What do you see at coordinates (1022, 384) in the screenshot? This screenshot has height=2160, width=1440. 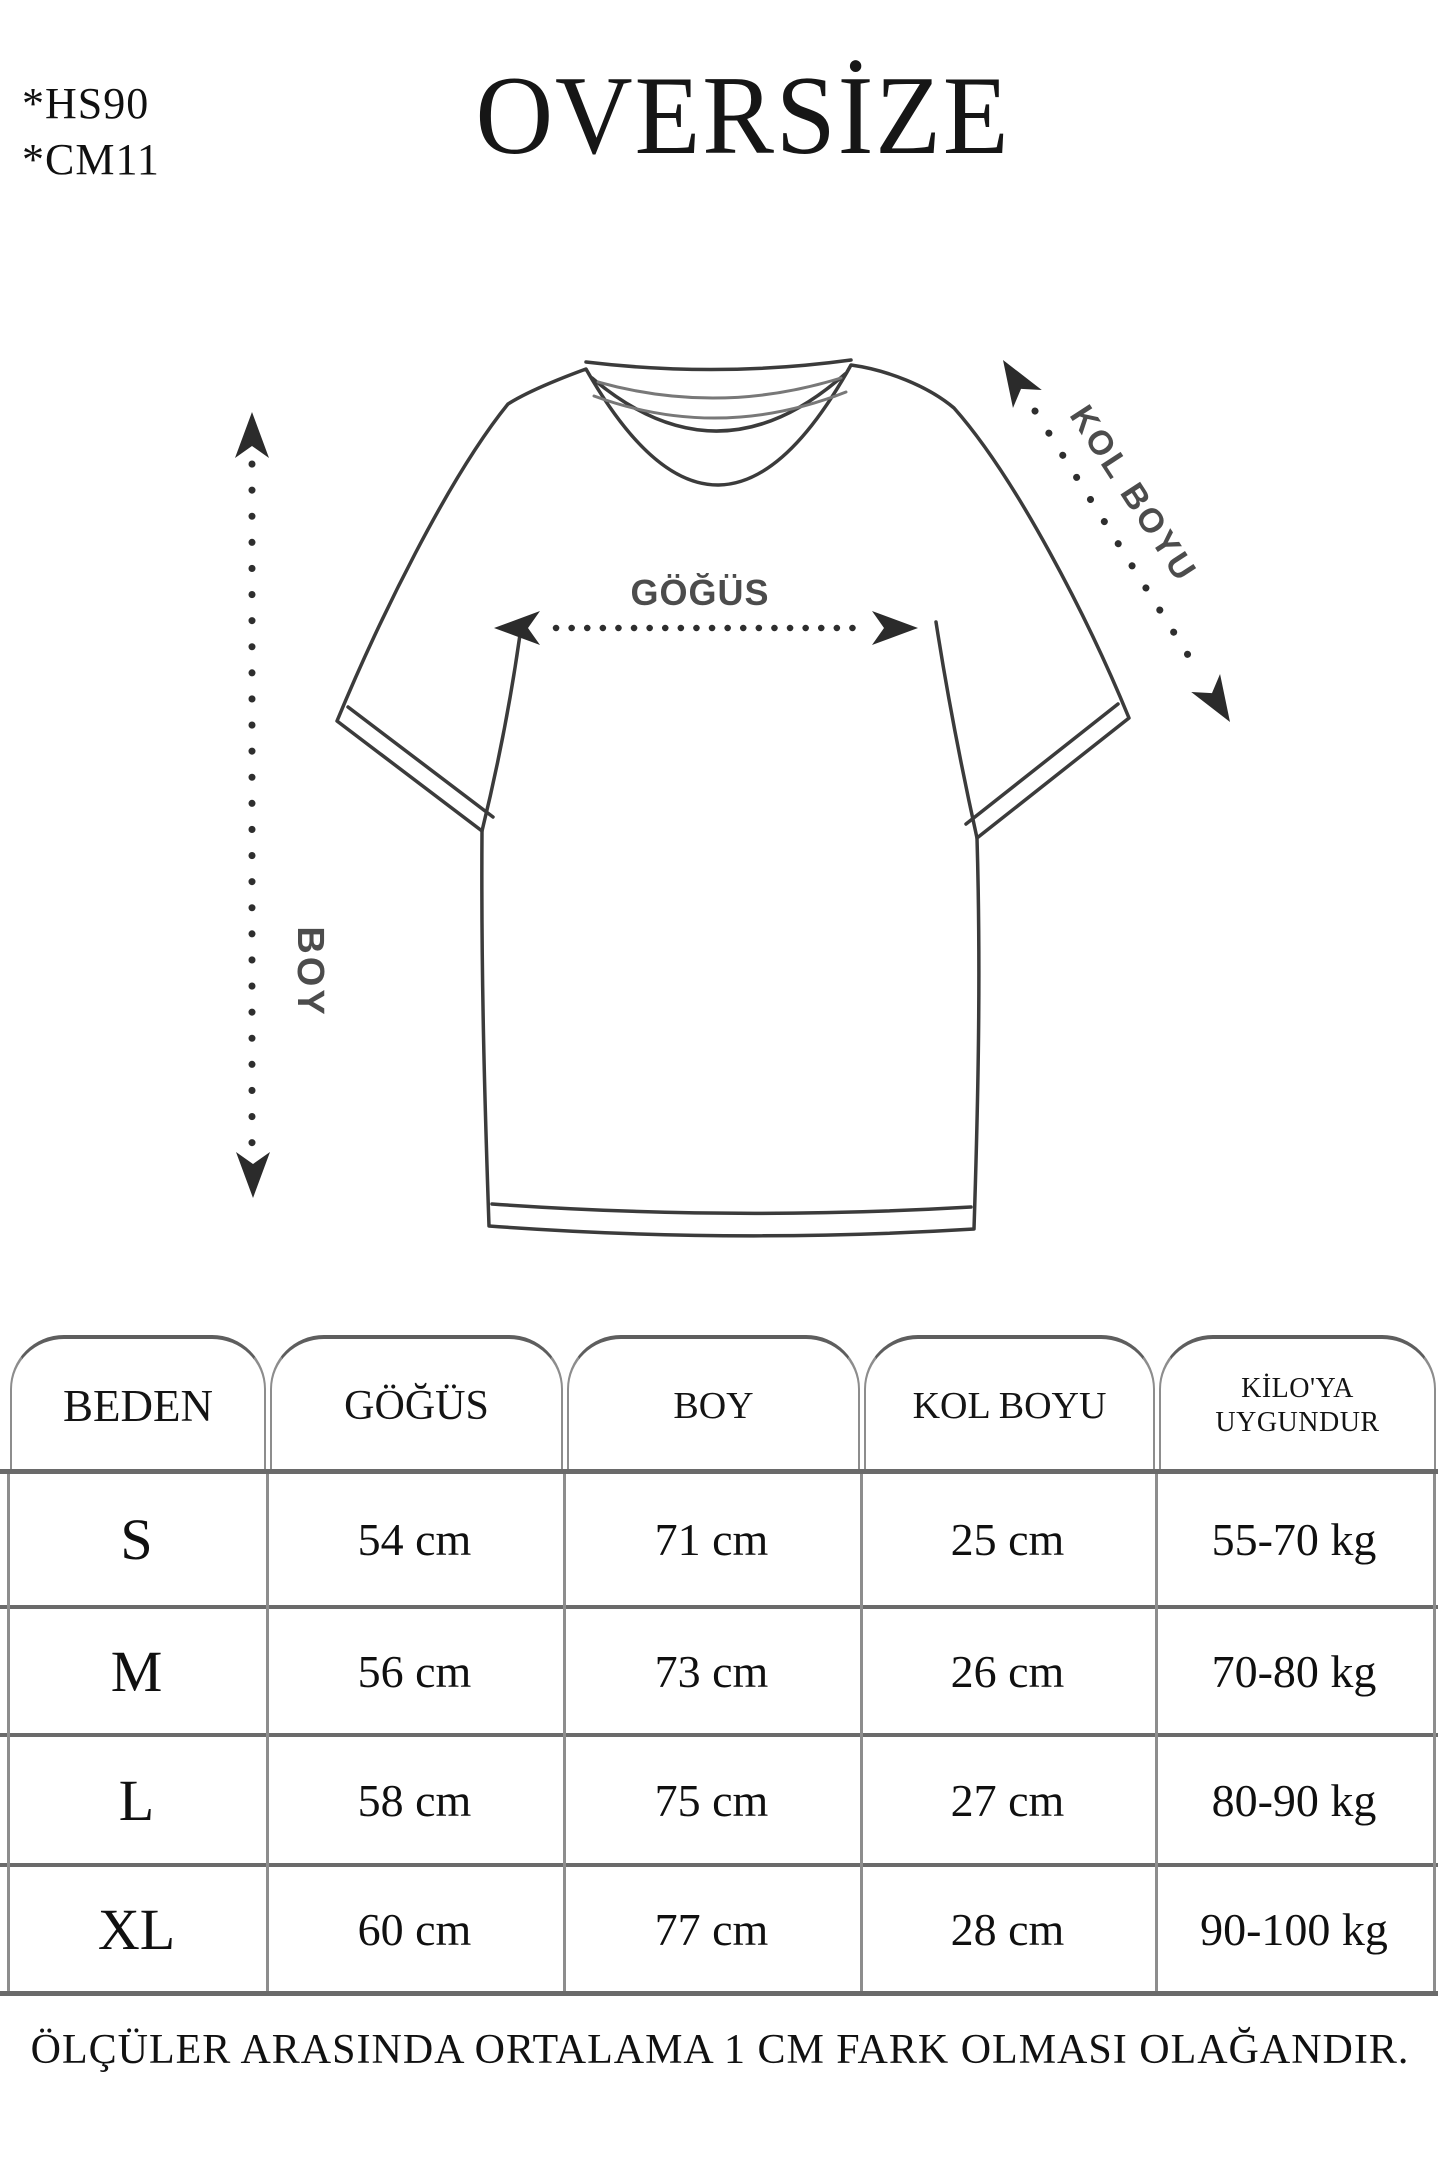 I see `sleeve-arrow-top-head` at bounding box center [1022, 384].